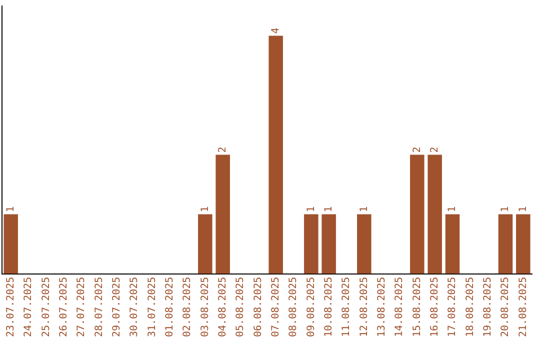  Describe the element at coordinates (328, 307) in the screenshot. I see `x-tick-label: 10.08.2025` at that location.